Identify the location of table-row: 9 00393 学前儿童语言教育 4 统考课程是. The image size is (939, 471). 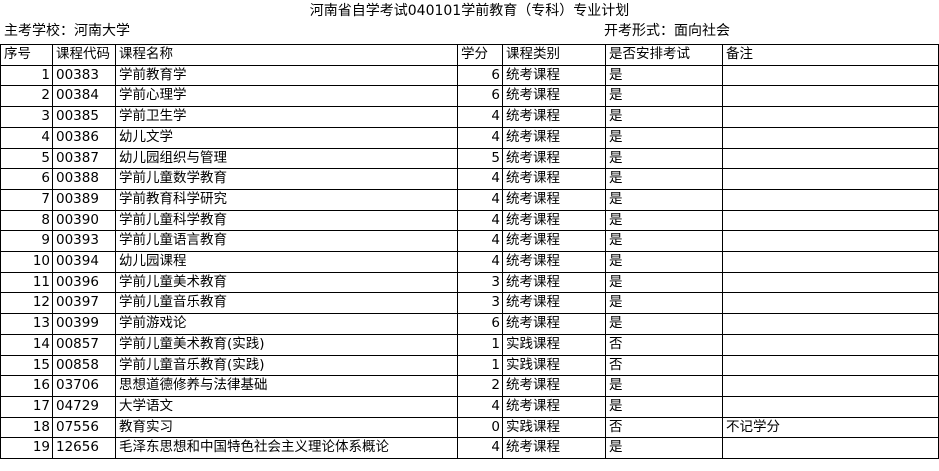
(469, 241).